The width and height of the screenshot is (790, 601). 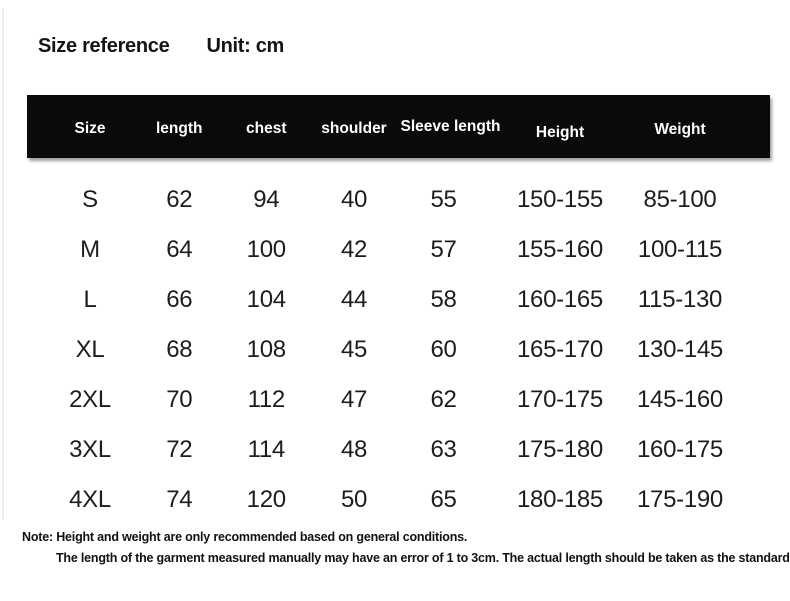 What do you see at coordinates (266, 199) in the screenshot?
I see `table-cell: 94` at bounding box center [266, 199].